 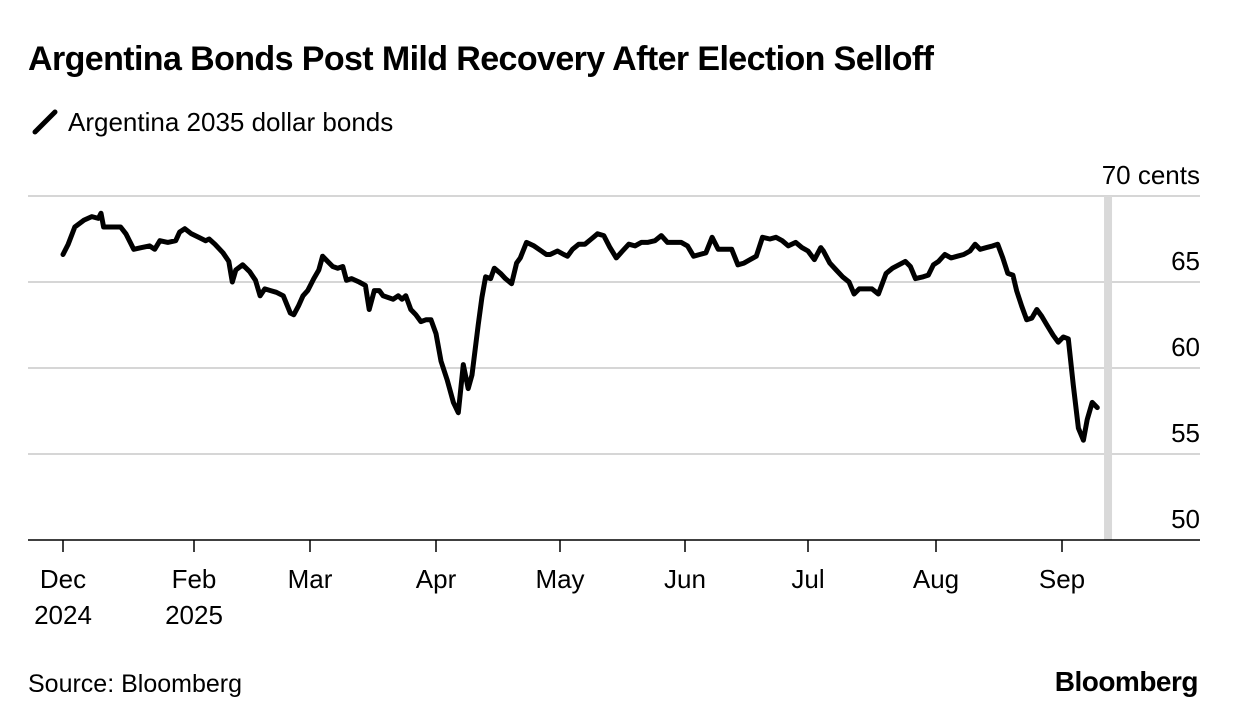 What do you see at coordinates (1185, 433) in the screenshot?
I see `y-tick-label-55: 55` at bounding box center [1185, 433].